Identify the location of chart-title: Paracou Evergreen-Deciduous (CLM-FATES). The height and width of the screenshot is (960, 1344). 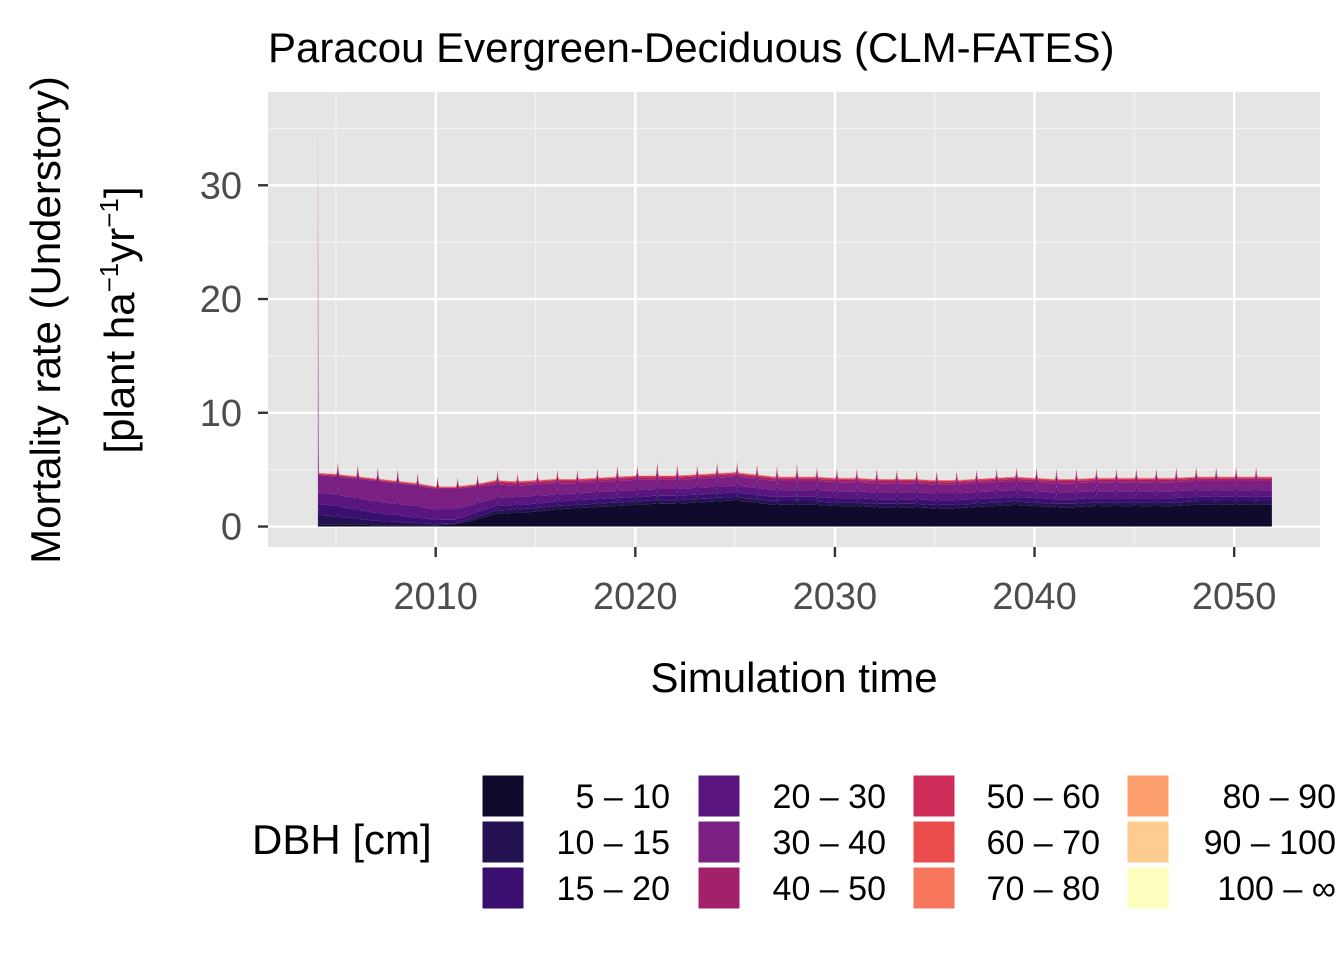
(691, 47).